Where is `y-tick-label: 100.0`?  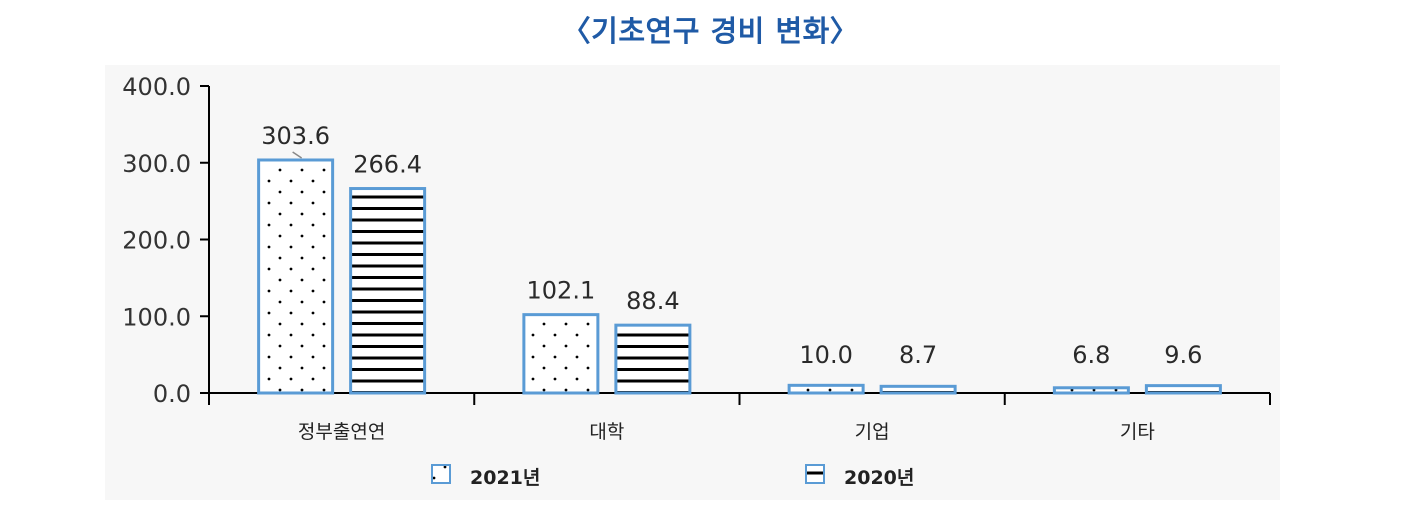 y-tick-label: 100.0 is located at coordinates (156, 317).